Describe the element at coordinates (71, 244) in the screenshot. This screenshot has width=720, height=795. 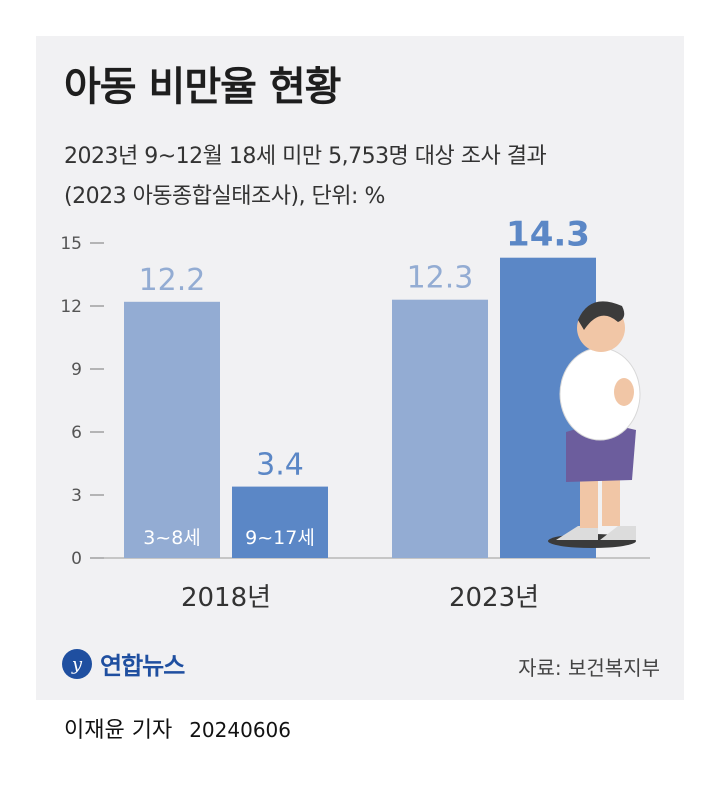
I see `y-tick-label: 15` at that location.